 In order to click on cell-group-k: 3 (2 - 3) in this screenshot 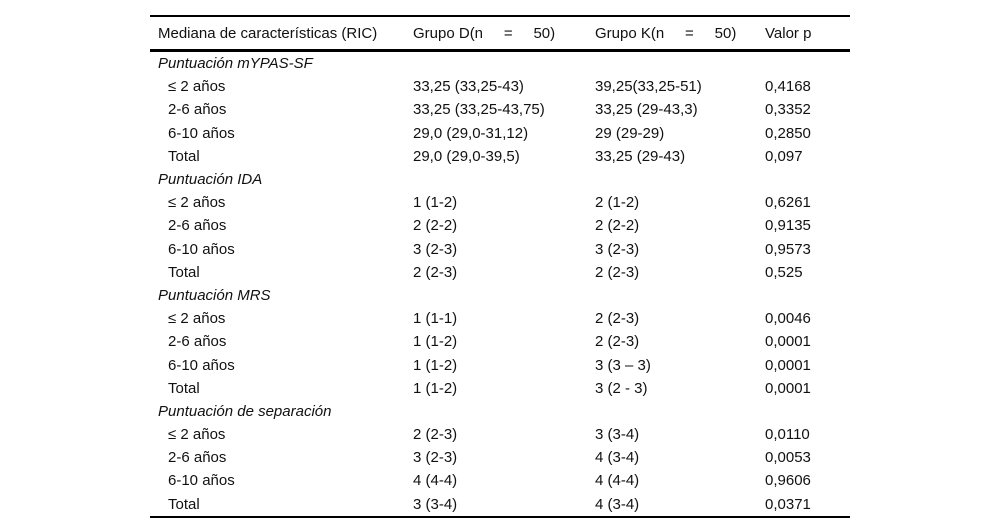, I will do `click(621, 388)`.